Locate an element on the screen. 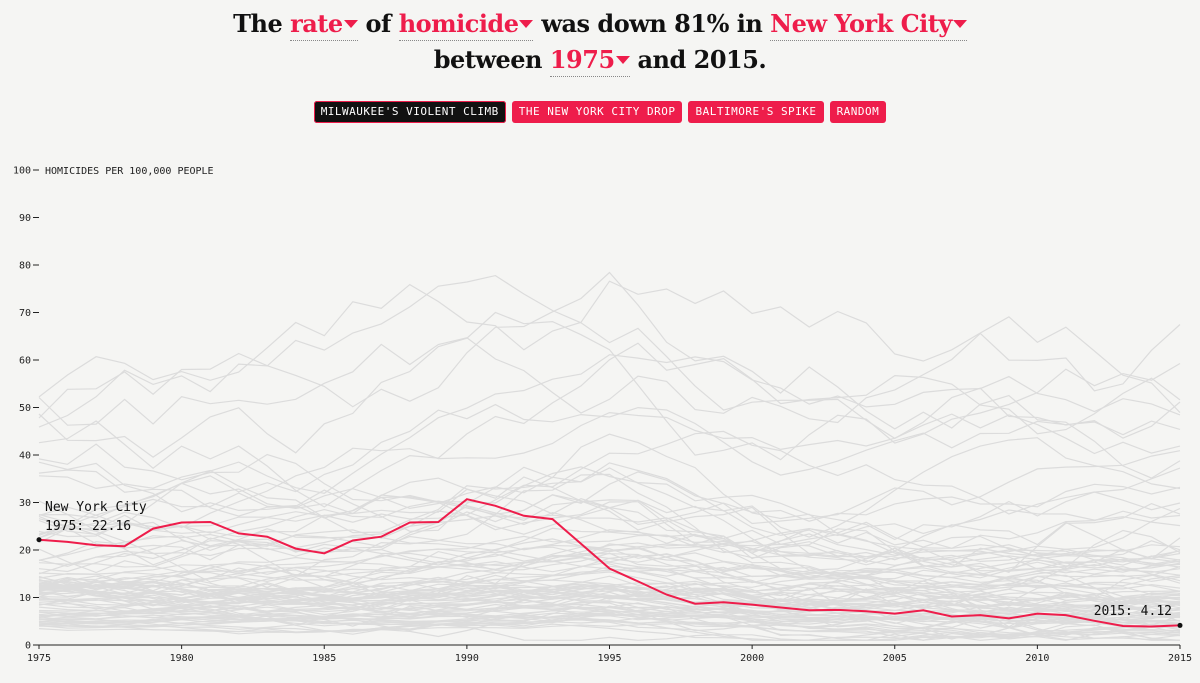 The image size is (1200, 683). preset-button-nyc: THE NEW YORK CITY DROP is located at coordinates (597, 112).